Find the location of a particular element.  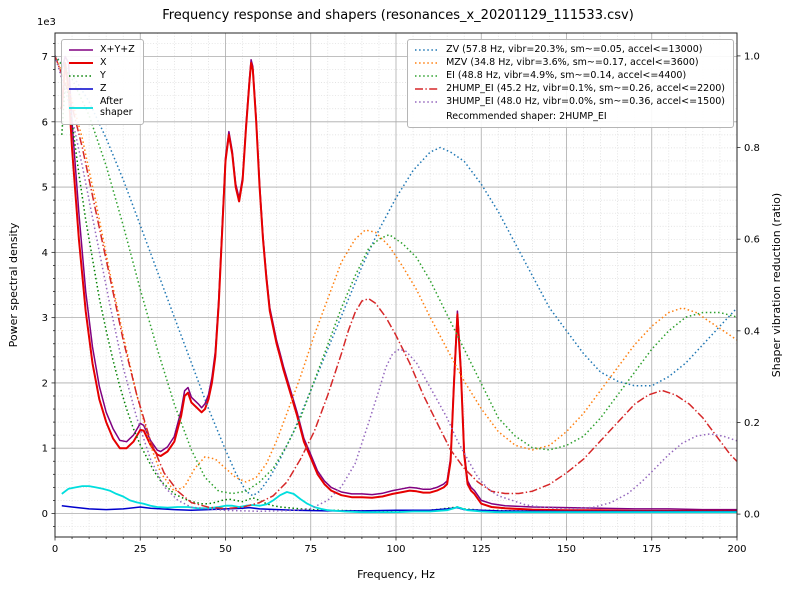

legend-item: Y is located at coordinates (101, 76).